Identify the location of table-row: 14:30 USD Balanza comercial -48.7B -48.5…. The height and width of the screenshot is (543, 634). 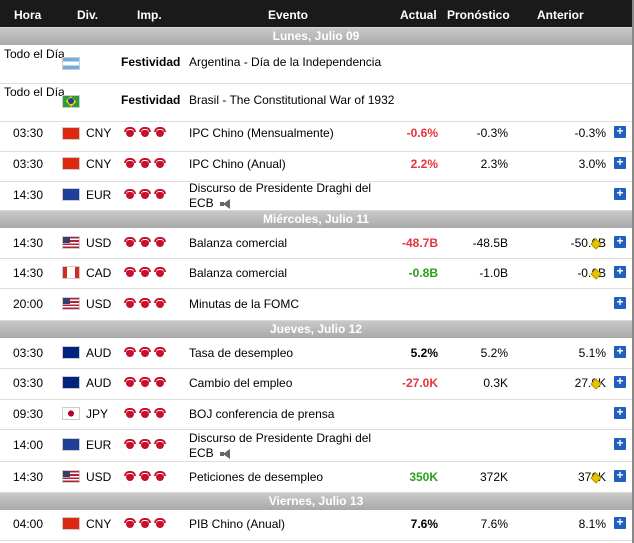
(316, 243).